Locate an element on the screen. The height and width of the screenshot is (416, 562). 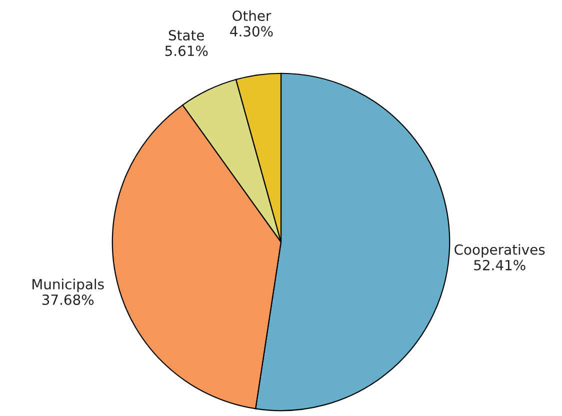
slice-label: Other is located at coordinates (252, 16).